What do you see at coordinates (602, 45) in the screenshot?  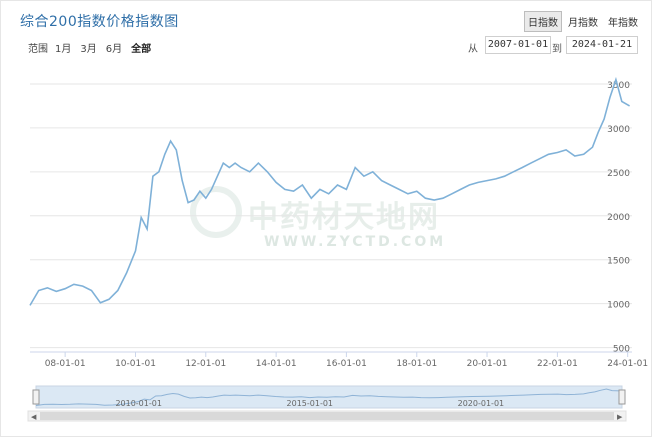 I see `date-to-input` at bounding box center [602, 45].